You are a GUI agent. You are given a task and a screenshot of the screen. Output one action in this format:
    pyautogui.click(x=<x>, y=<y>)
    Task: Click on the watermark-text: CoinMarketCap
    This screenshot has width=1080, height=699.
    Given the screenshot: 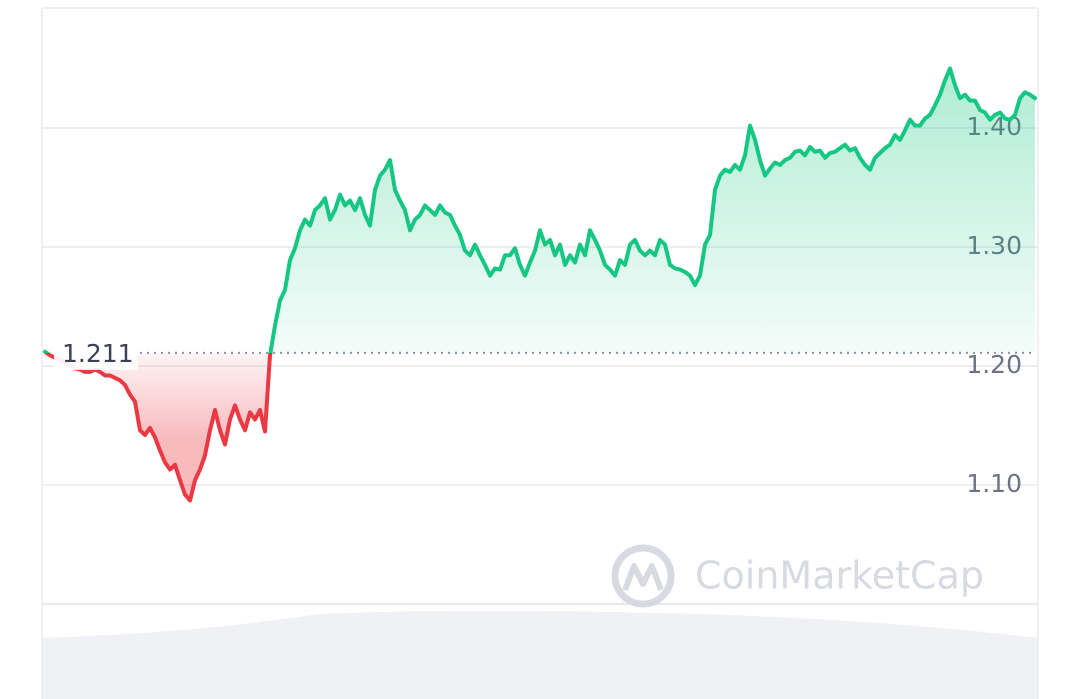 What is the action you would take?
    pyautogui.click(x=839, y=576)
    